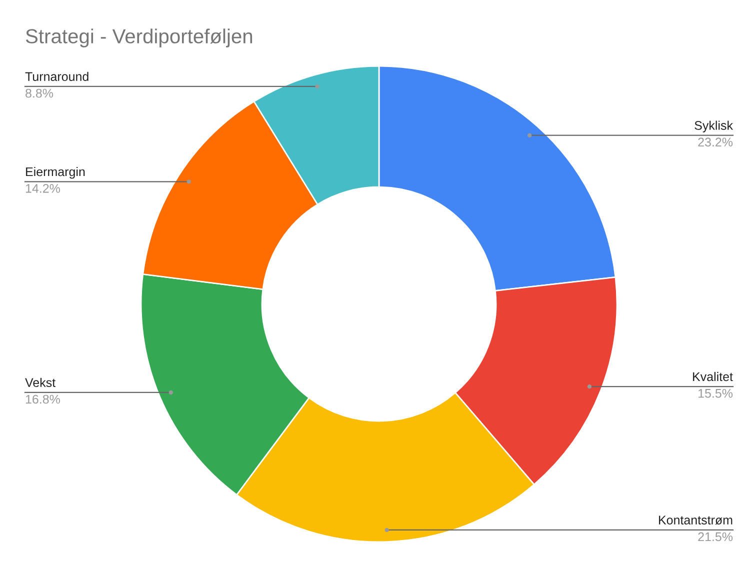  Describe the element at coordinates (40, 93) in the screenshot. I see `data-label: 8.8%` at that location.